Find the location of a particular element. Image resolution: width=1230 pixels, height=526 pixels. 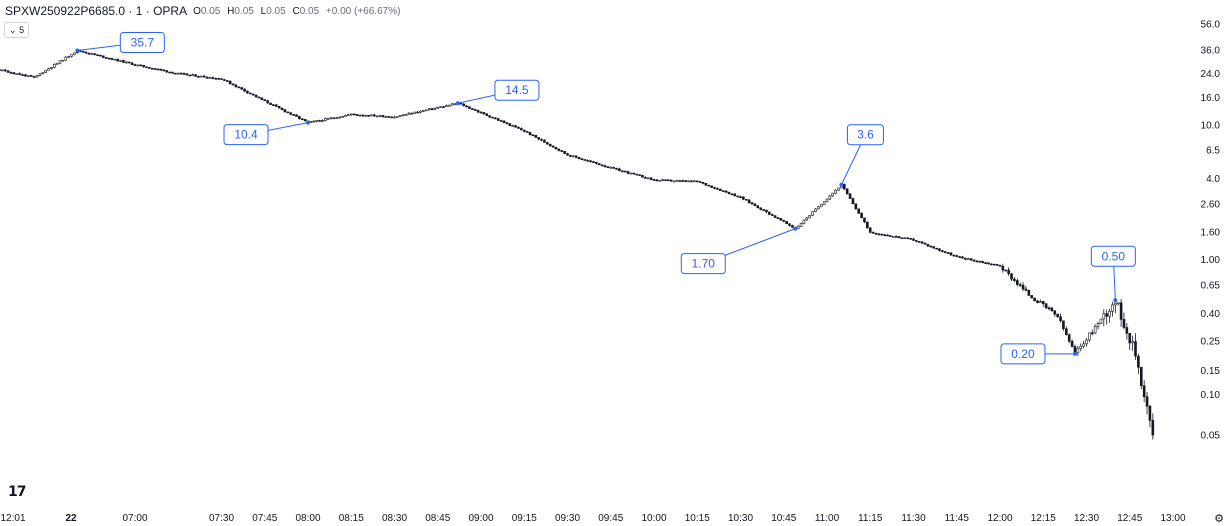

x-tick-label: 11:15 is located at coordinates (870, 518).